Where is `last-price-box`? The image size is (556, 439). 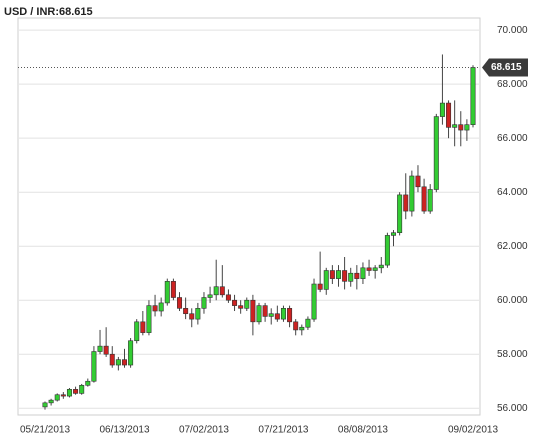 last-price-box is located at coordinates (505, 67).